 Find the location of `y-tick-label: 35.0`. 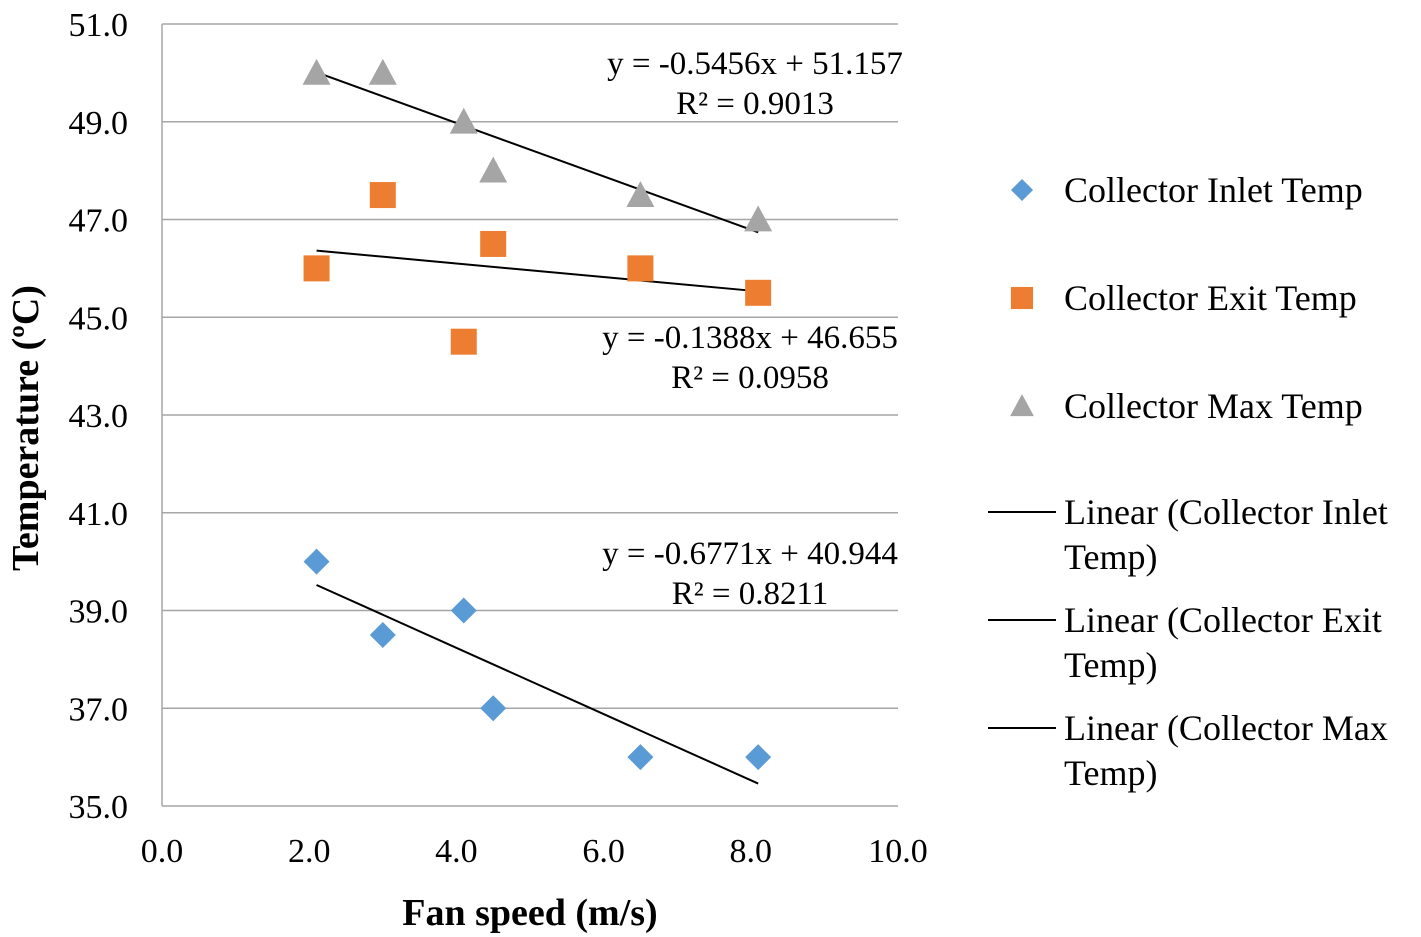

y-tick-label: 35.0 is located at coordinates (99, 807).